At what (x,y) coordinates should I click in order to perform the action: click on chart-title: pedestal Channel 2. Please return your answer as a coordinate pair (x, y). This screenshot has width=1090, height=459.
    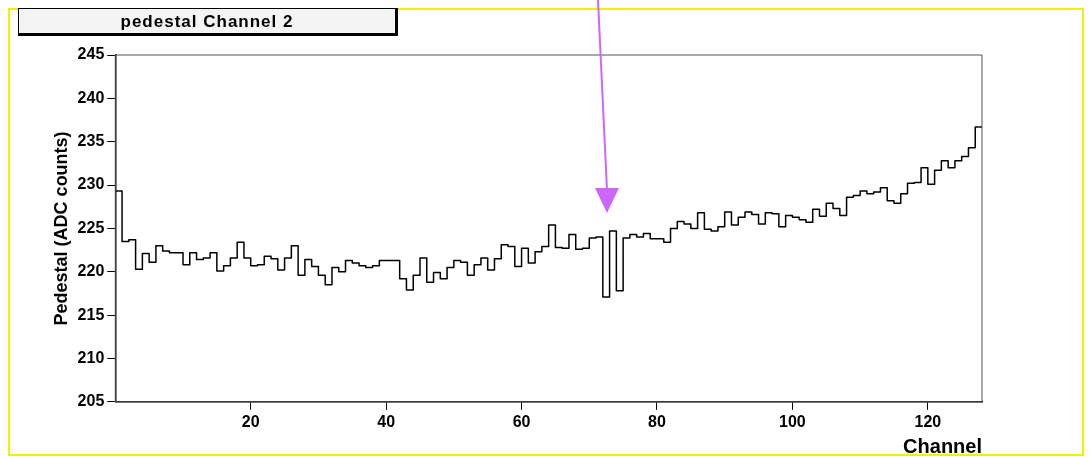
    Looking at the image, I should click on (208, 22).